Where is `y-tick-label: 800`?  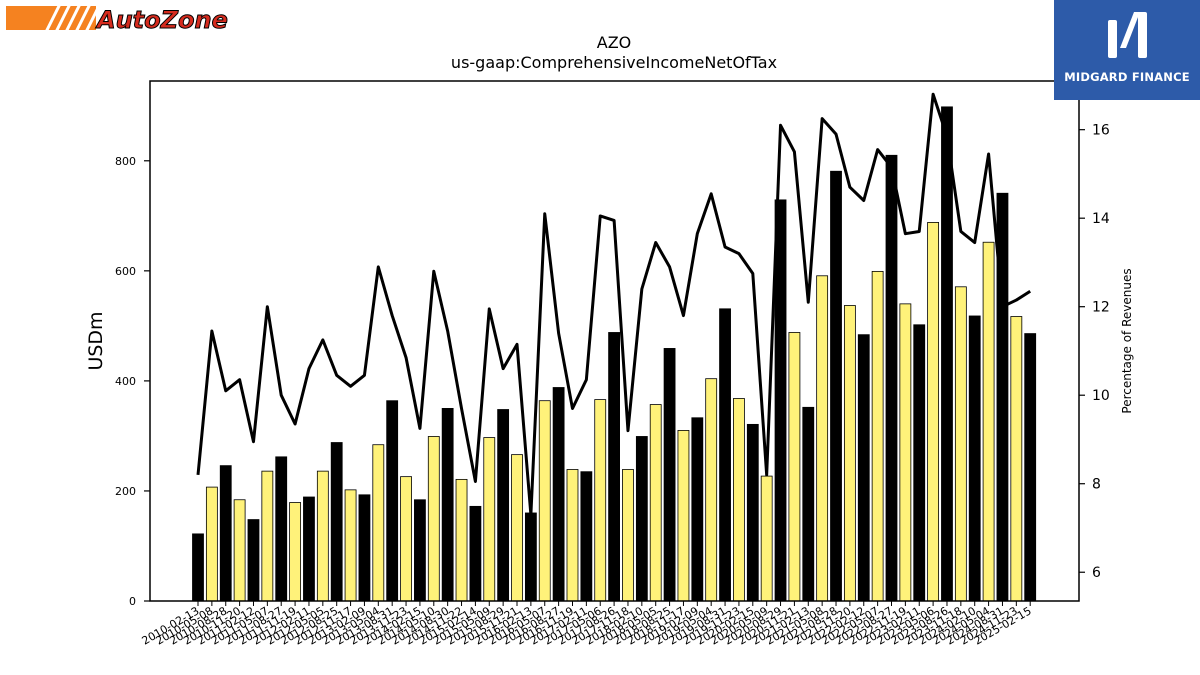 y-tick-label: 800 is located at coordinates (125, 161).